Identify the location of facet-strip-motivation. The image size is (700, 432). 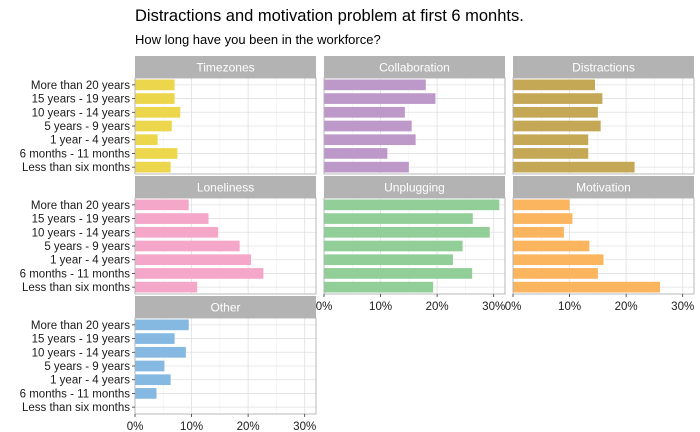
(603, 187).